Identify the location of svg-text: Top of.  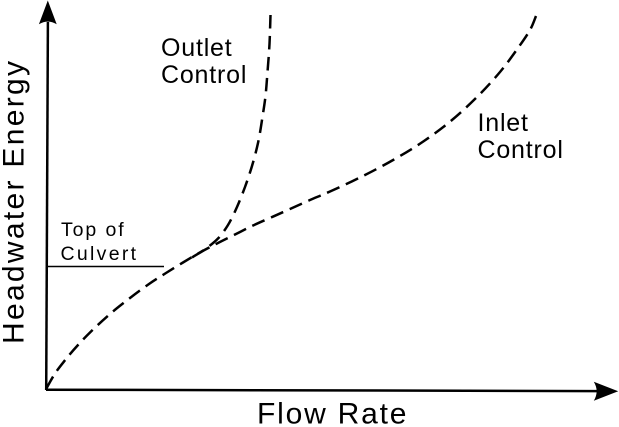
(93, 230).